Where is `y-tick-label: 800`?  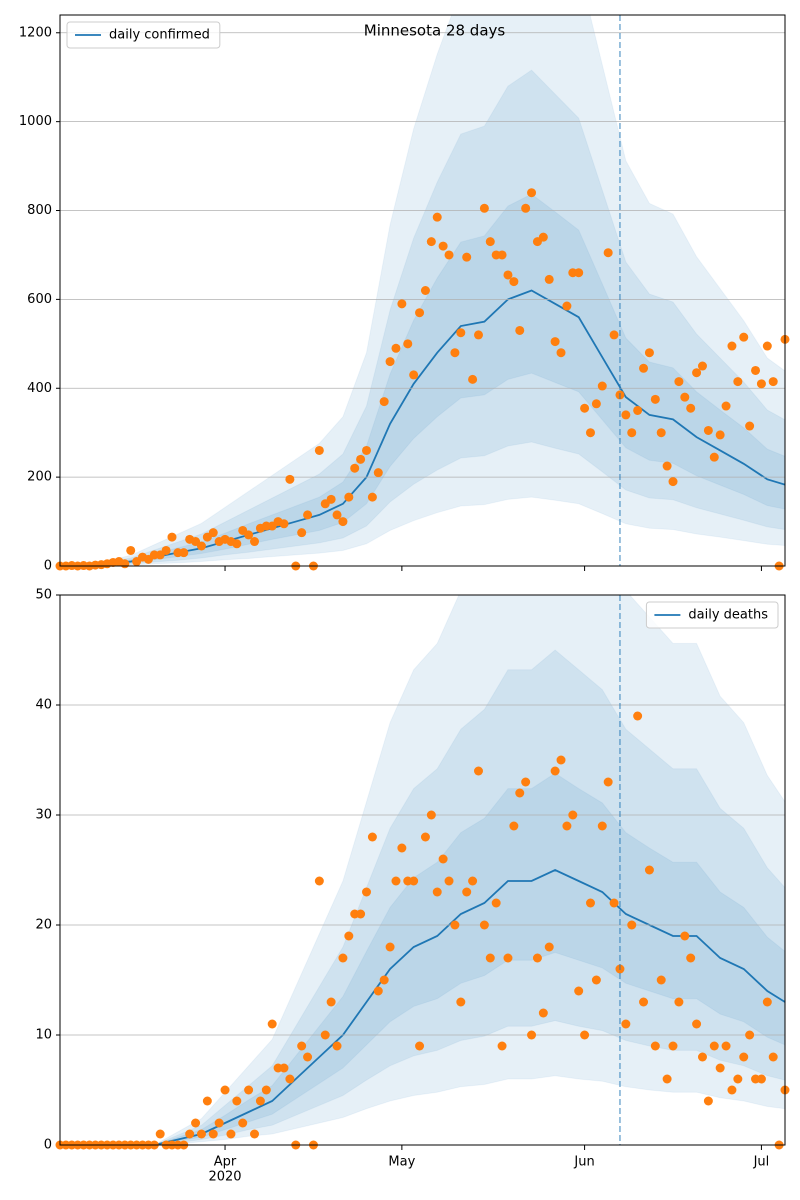
y-tick-label: 800 is located at coordinates (39, 210).